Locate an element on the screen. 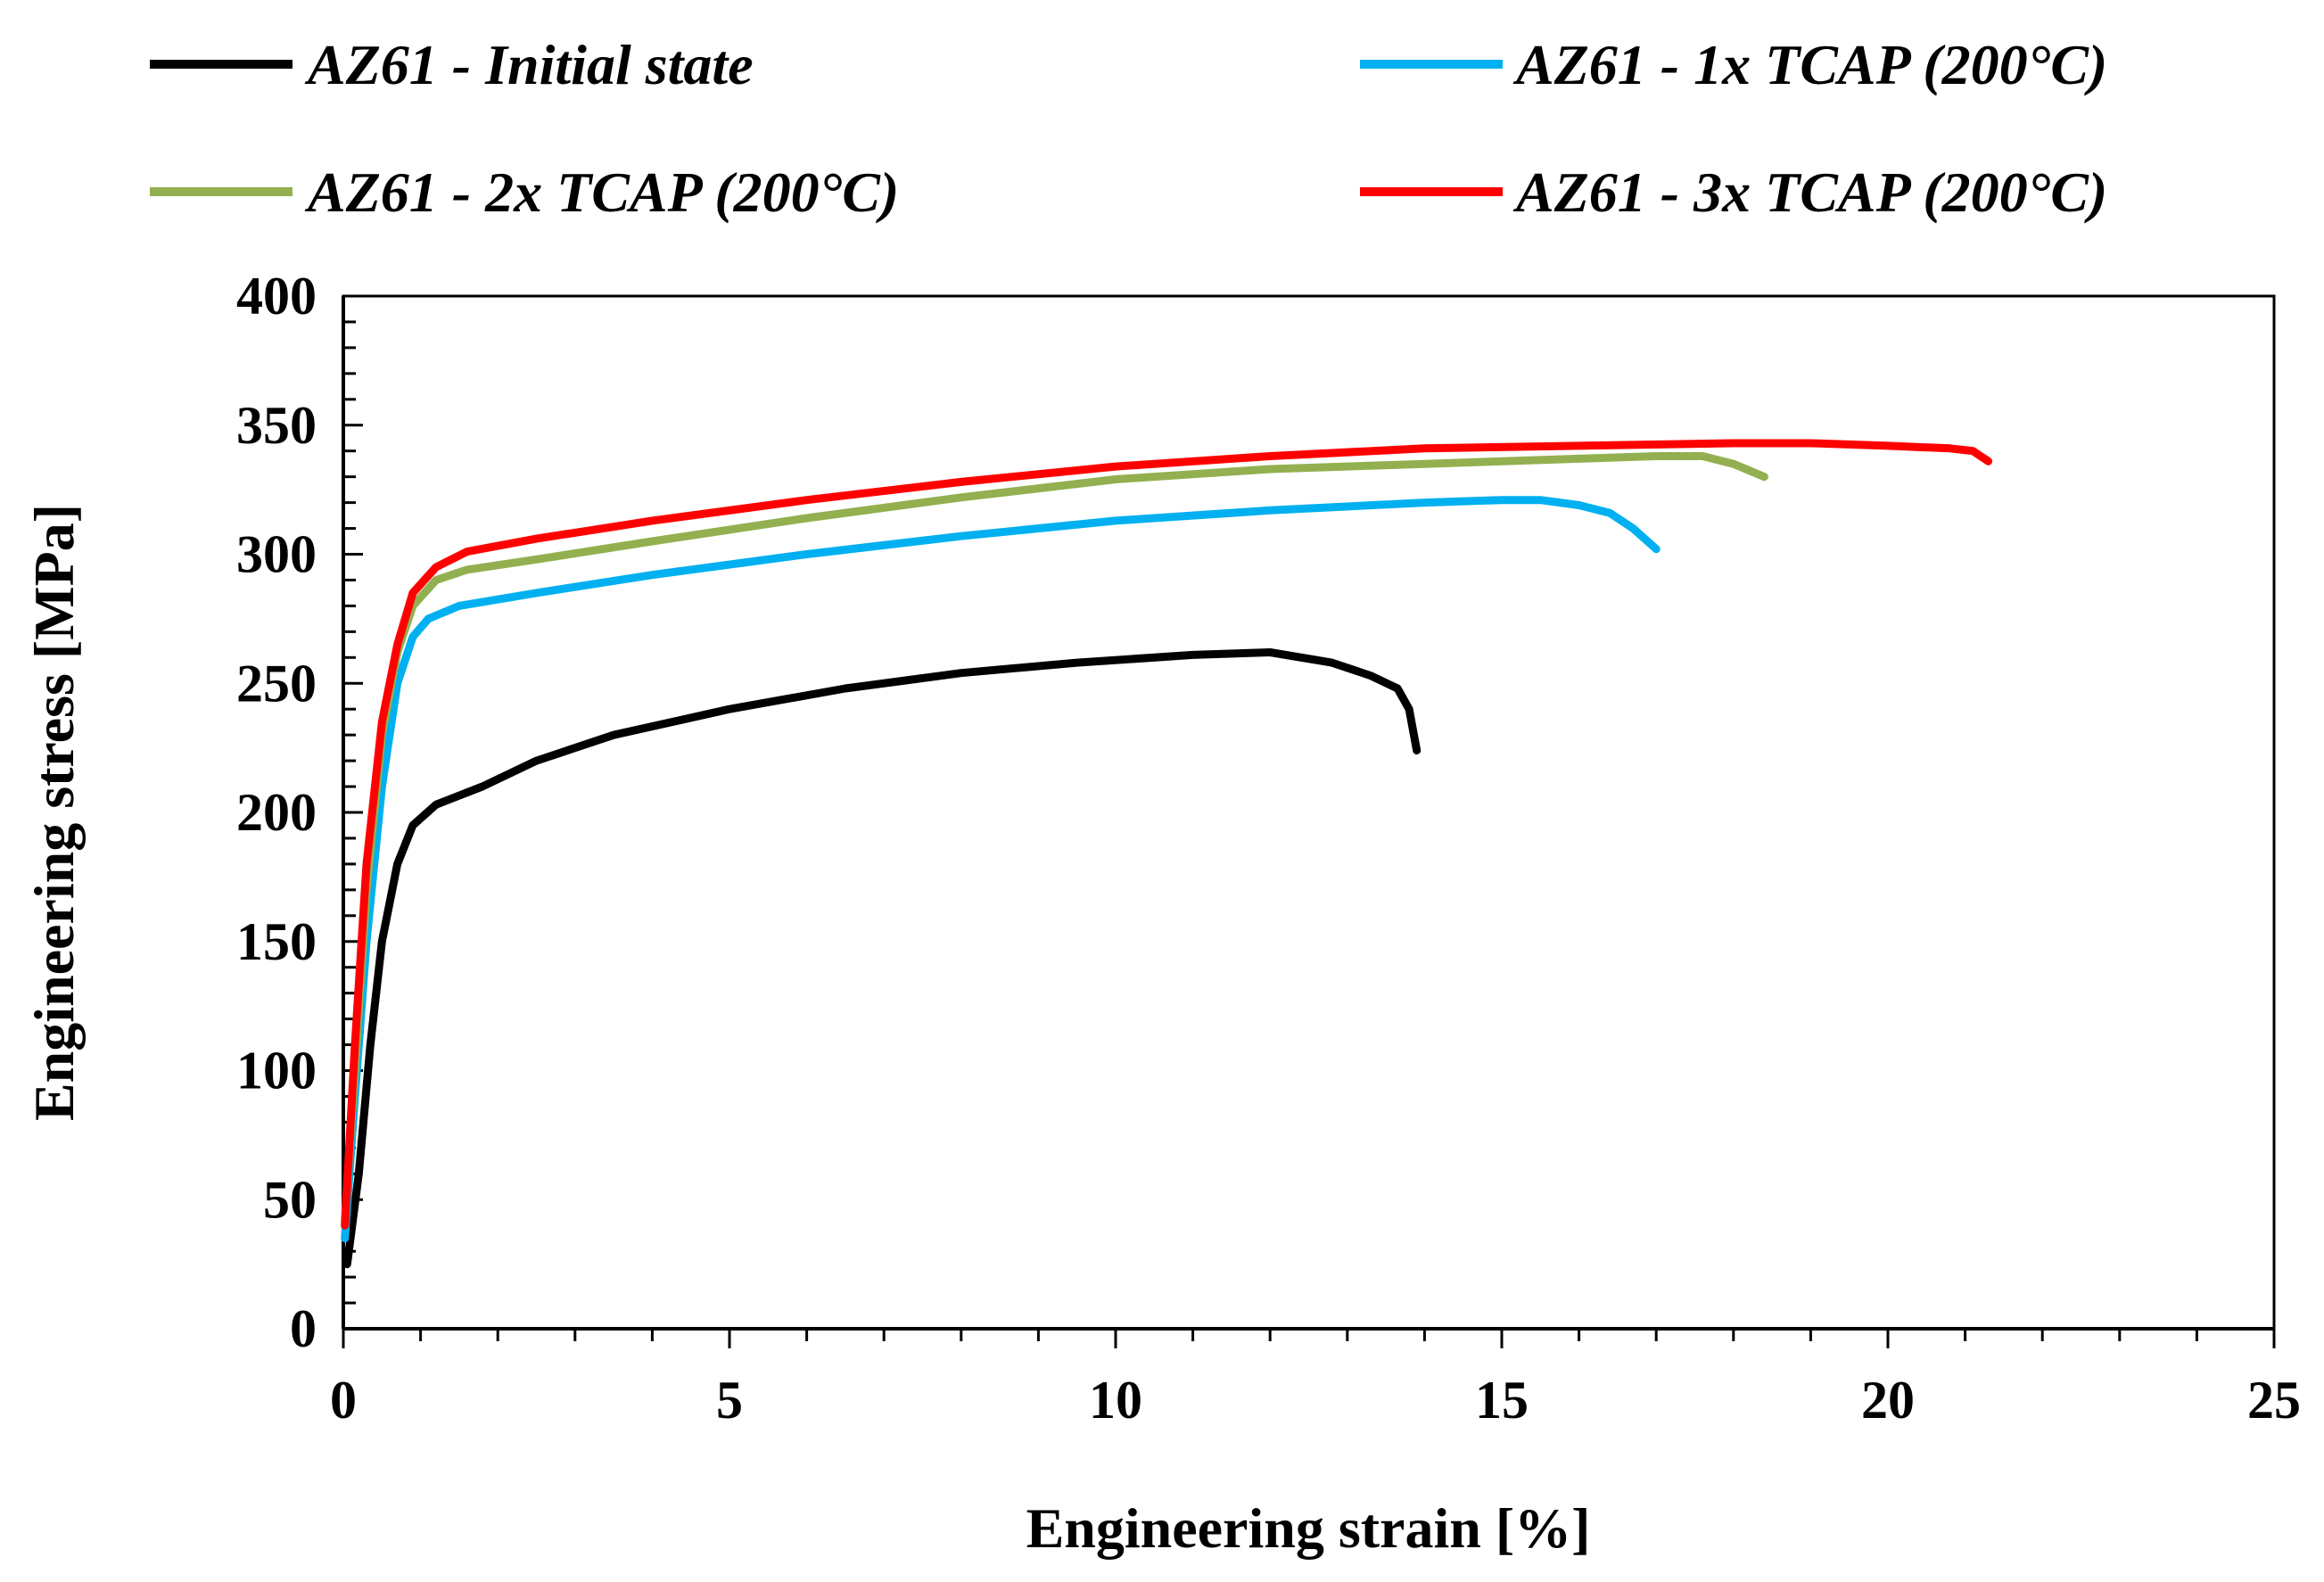 This screenshot has width=2324, height=1582. legend-label-initial: AZ61 - Initial state is located at coordinates (529, 64).